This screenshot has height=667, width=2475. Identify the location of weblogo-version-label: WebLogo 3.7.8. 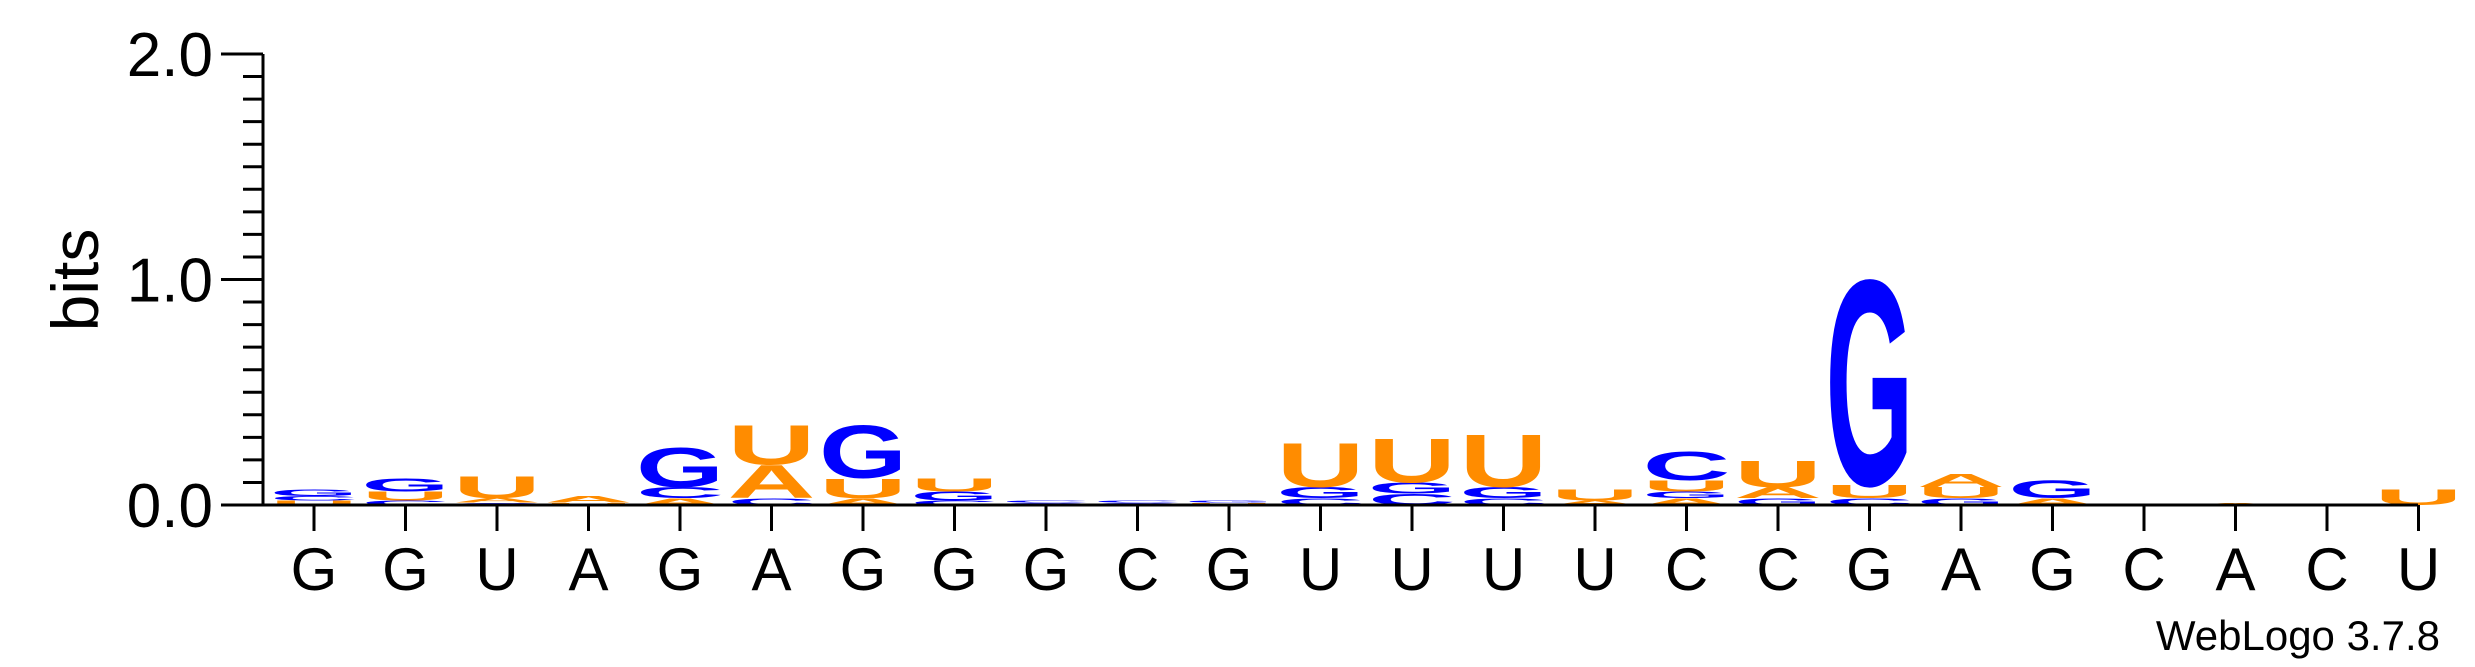
(2298, 635).